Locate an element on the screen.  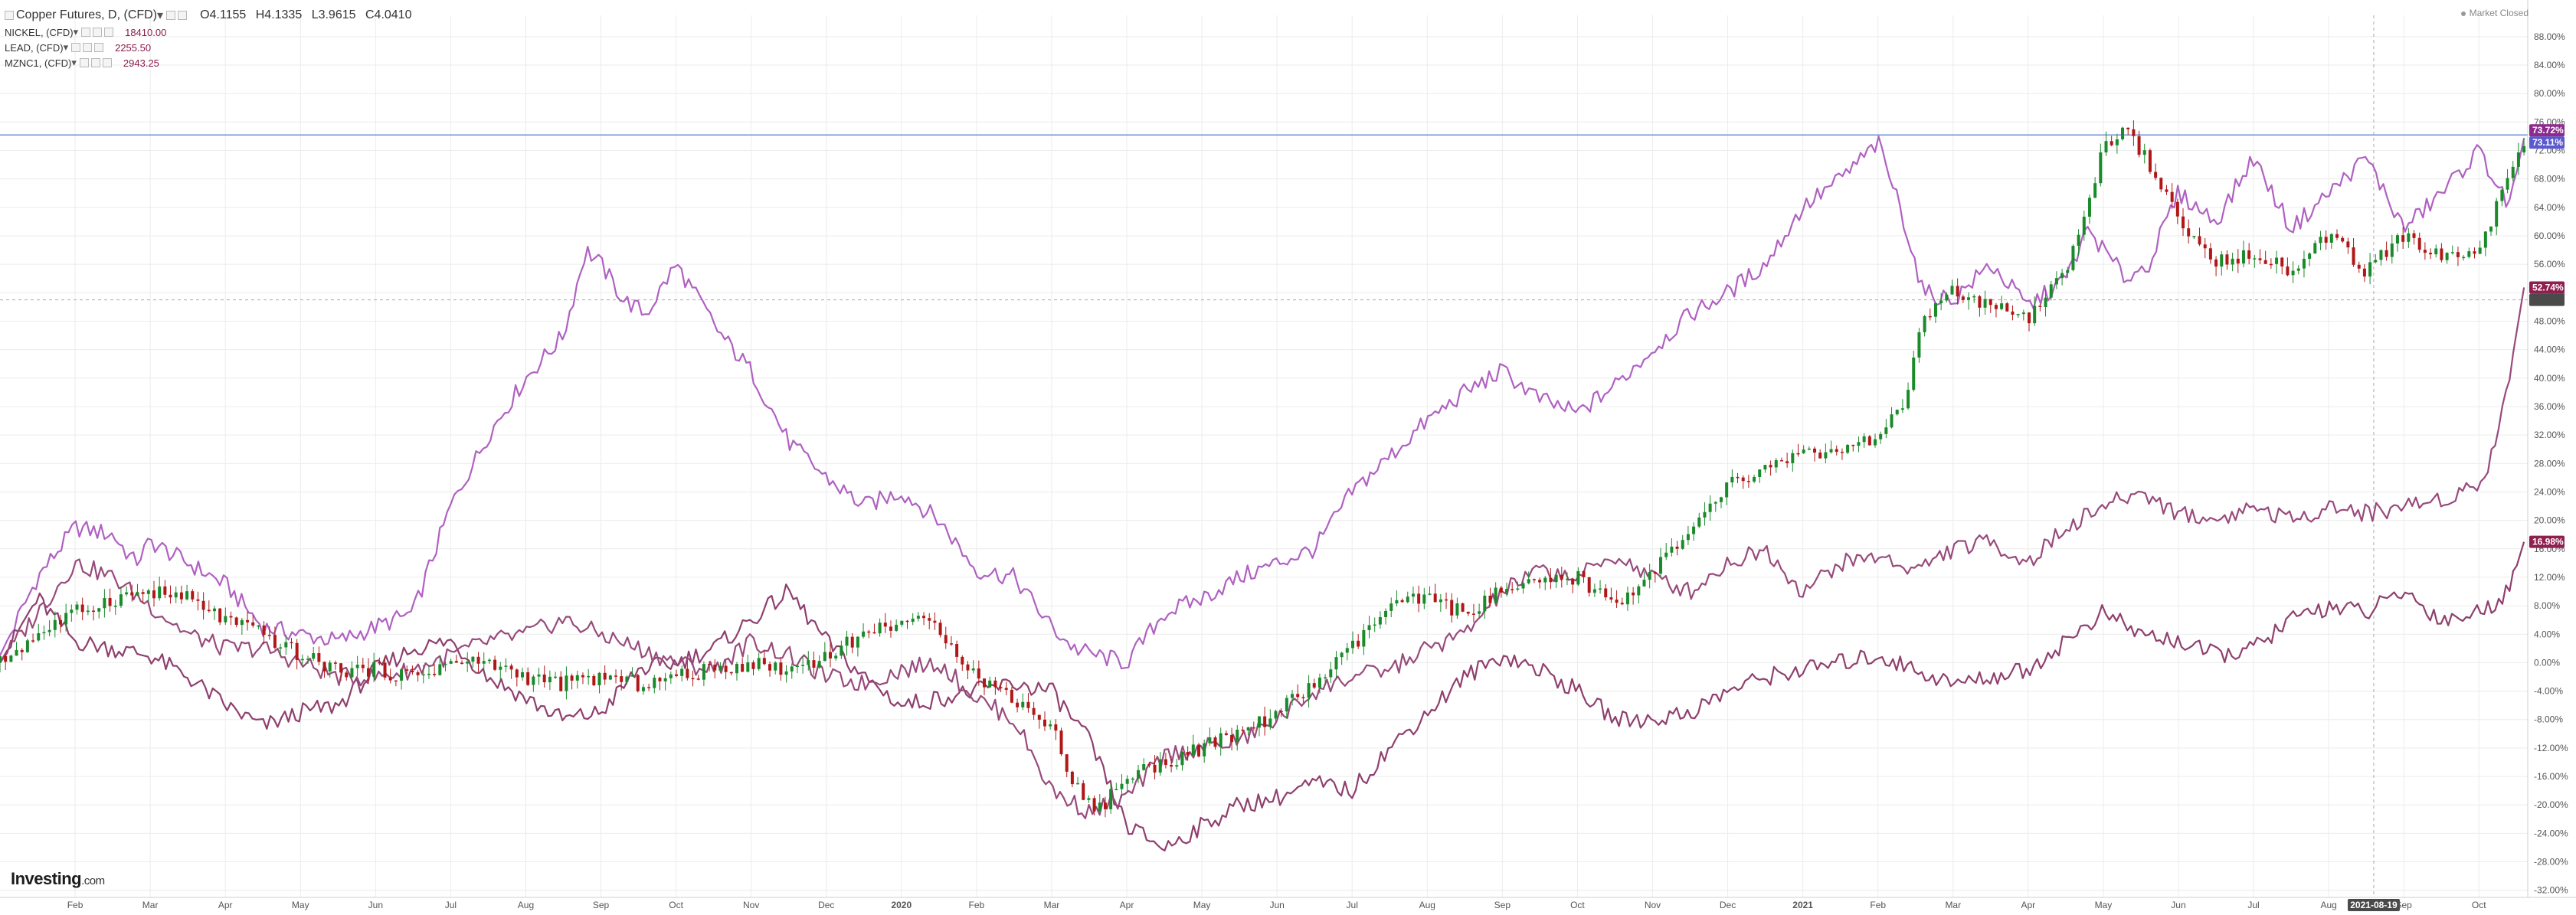
y-tick-label: 56.00% is located at coordinates (2549, 264).